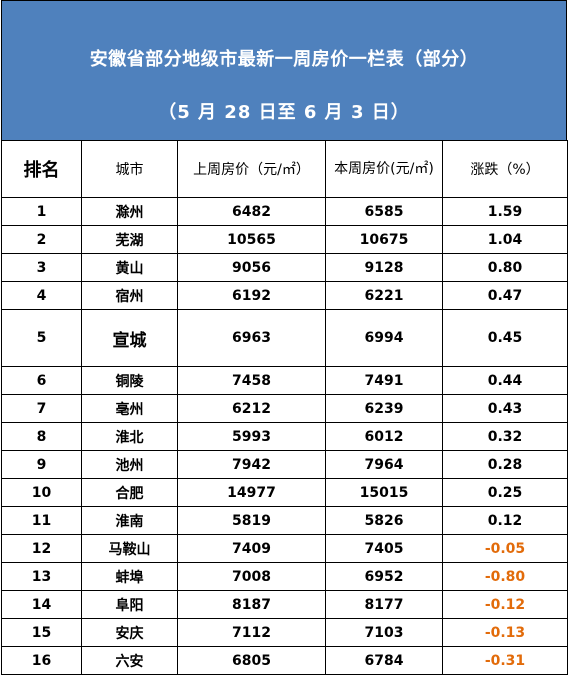 This screenshot has width=574, height=678. Describe the element at coordinates (129, 660) in the screenshot. I see `cell-city: 六安` at that location.